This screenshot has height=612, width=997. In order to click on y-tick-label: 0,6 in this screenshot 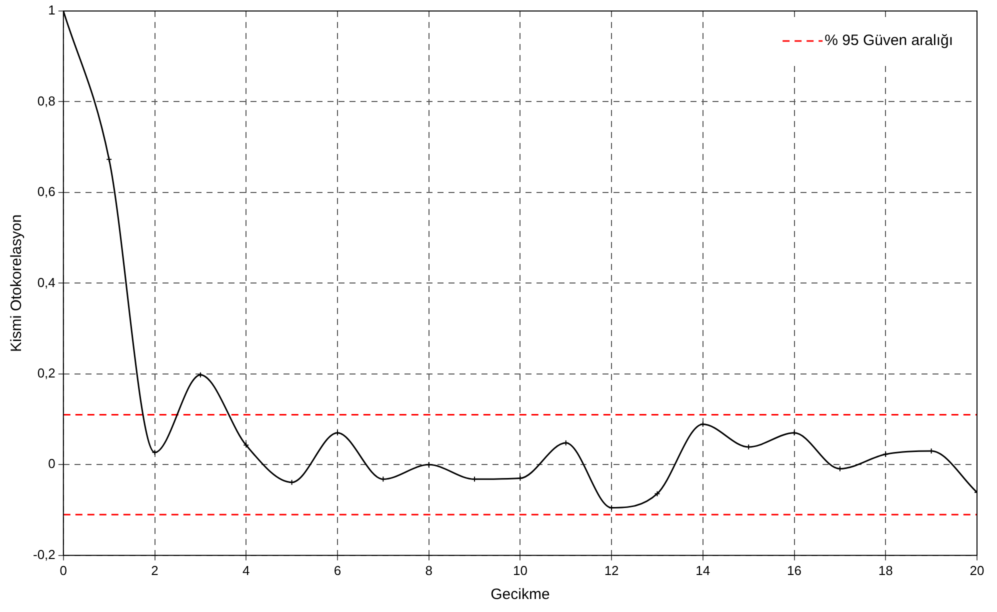, I will do `click(46, 192)`.